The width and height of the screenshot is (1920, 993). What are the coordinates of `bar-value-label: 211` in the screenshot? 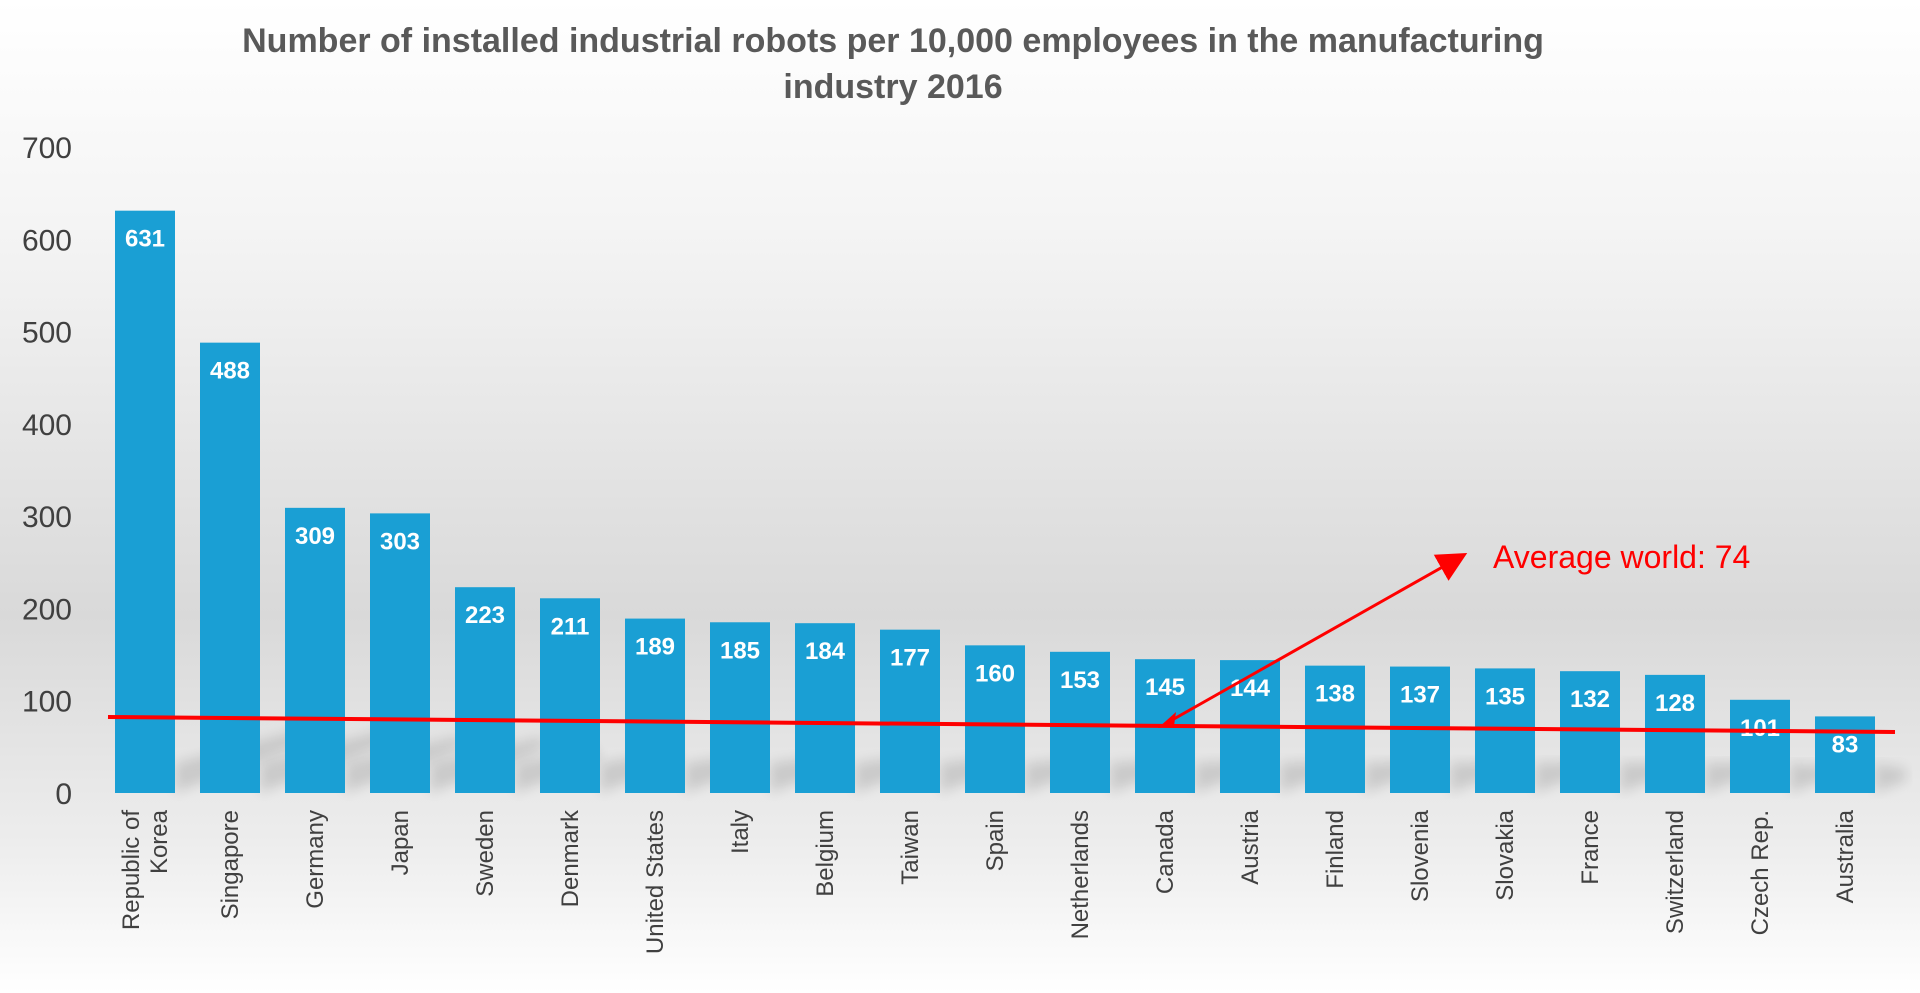 It's located at (570, 626).